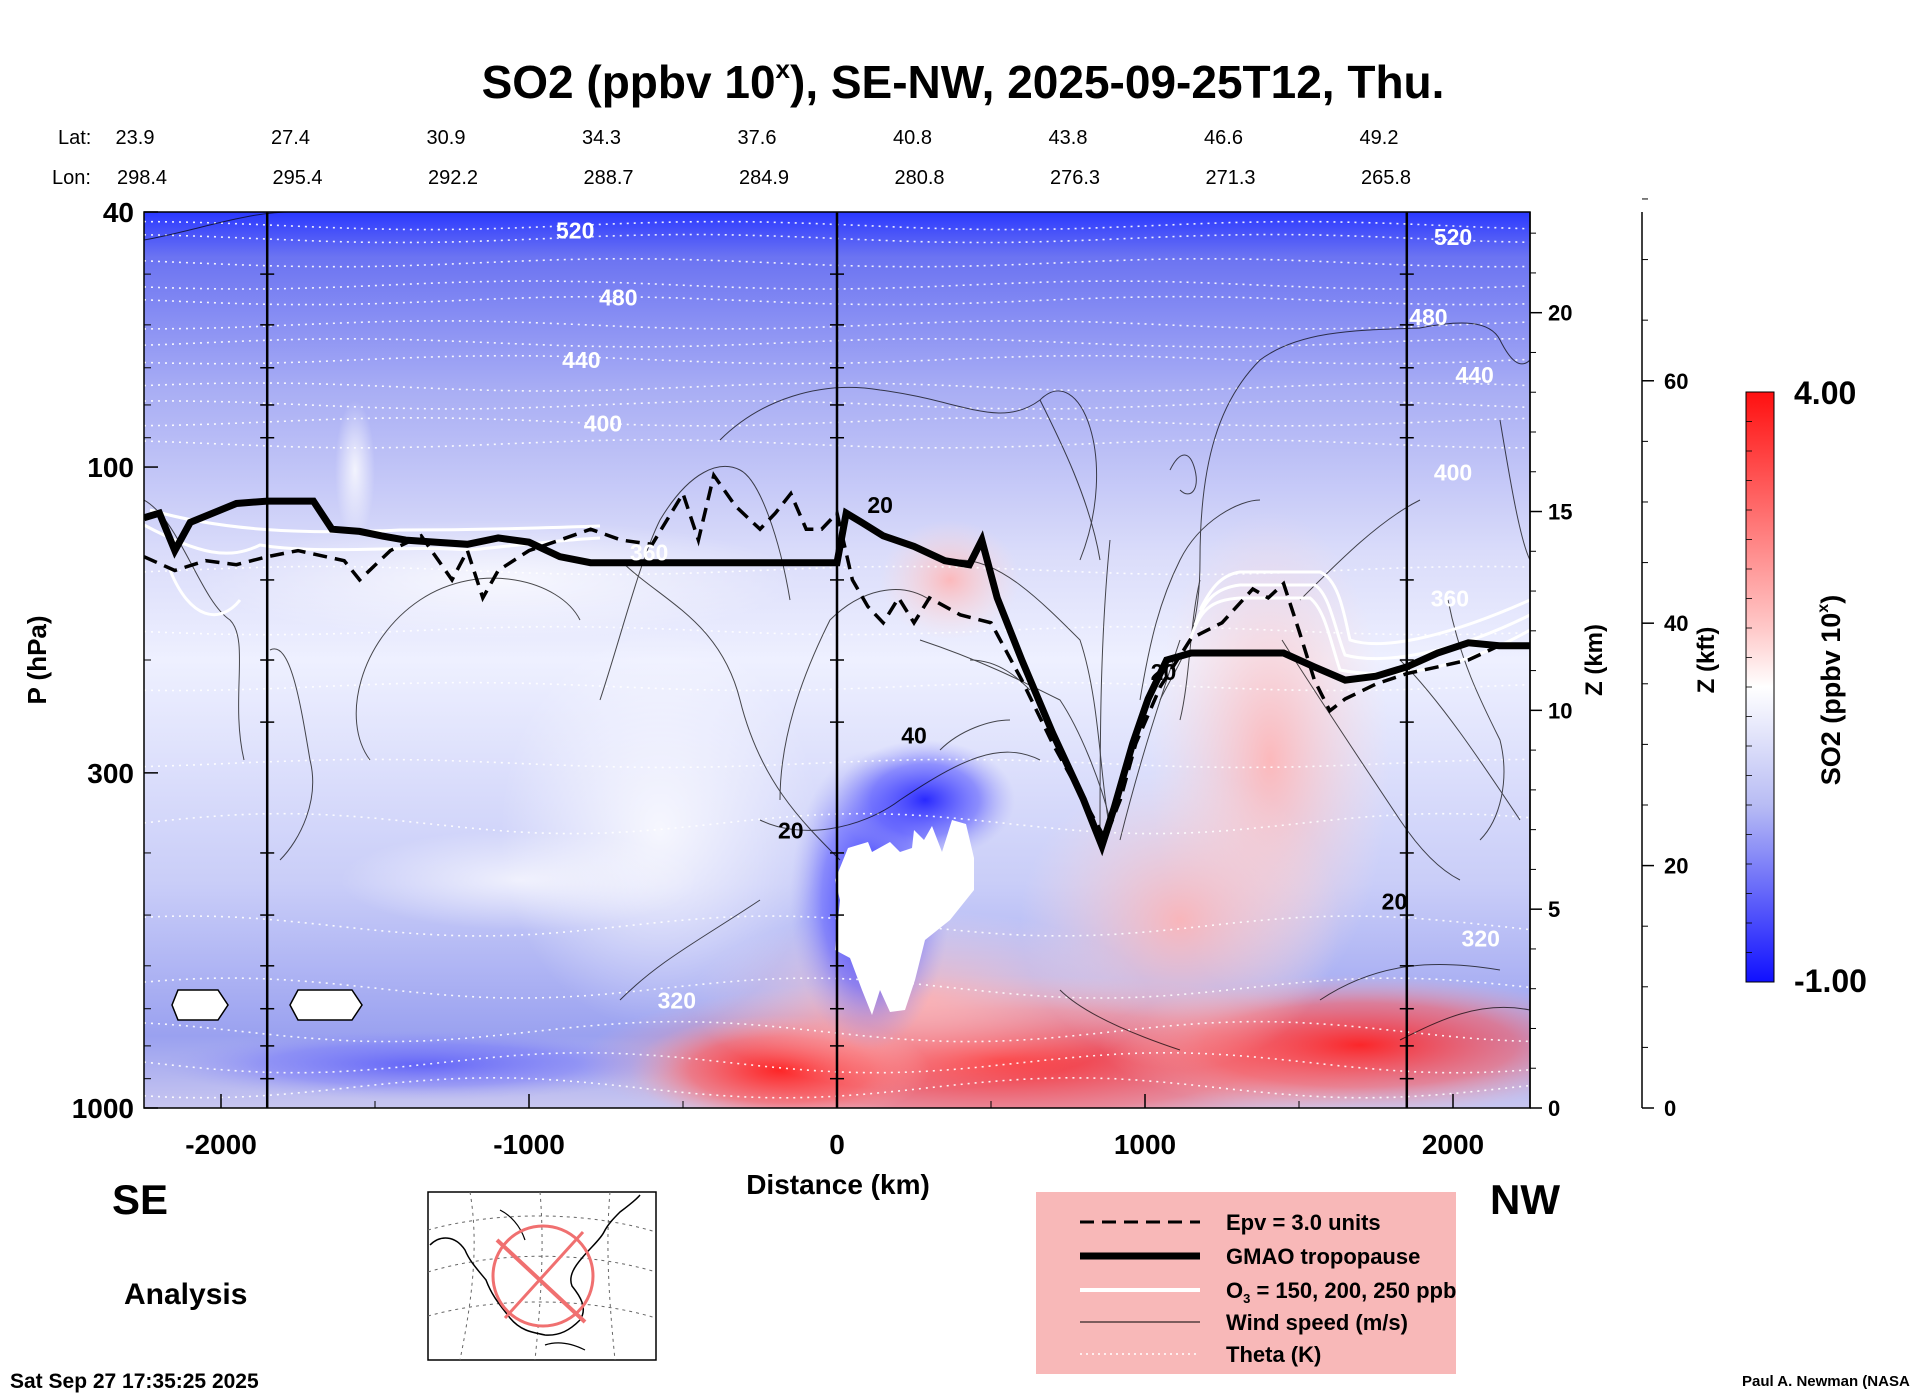  Describe the element at coordinates (74, 138) in the screenshot. I see `lat-label: Lat:` at that location.